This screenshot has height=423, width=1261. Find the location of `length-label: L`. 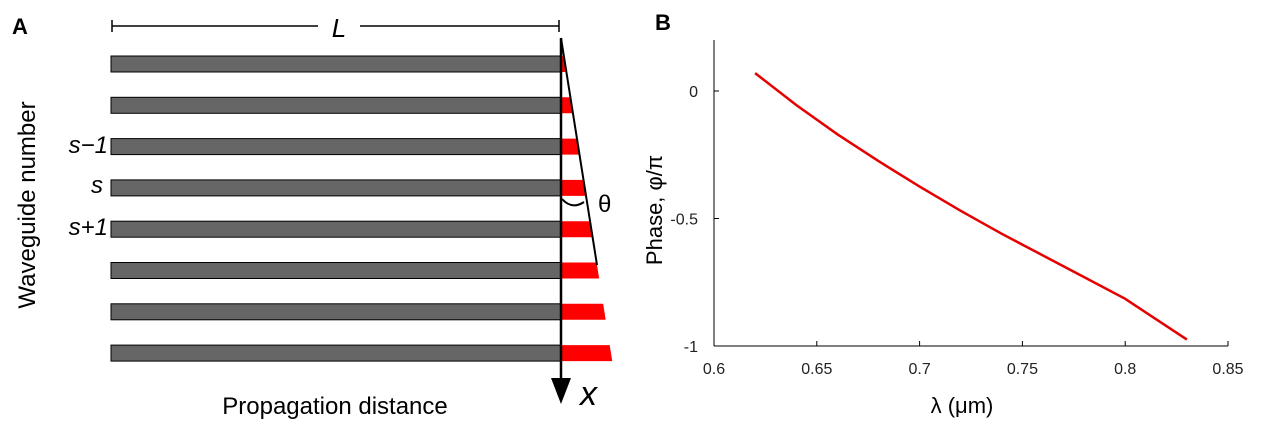

length-label: L is located at coordinates (339, 28).